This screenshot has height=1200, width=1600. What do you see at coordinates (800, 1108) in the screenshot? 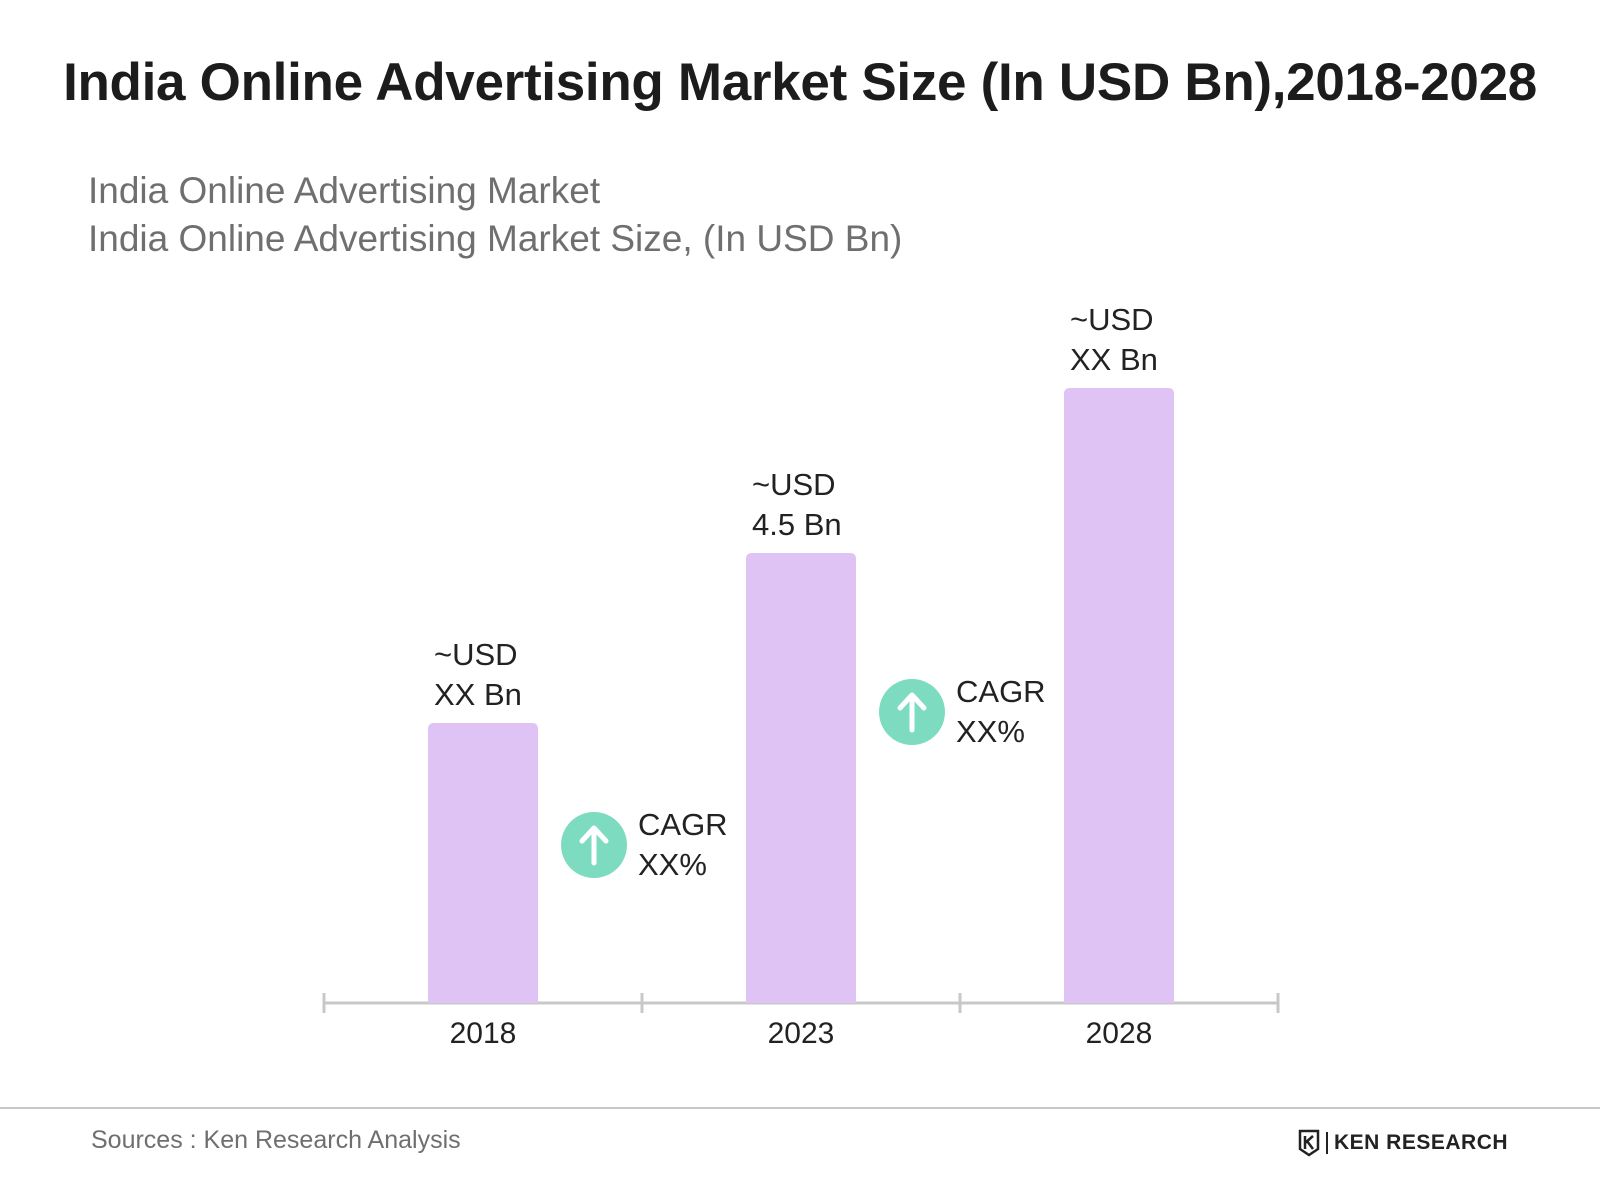
I see `footer-divider` at bounding box center [800, 1108].